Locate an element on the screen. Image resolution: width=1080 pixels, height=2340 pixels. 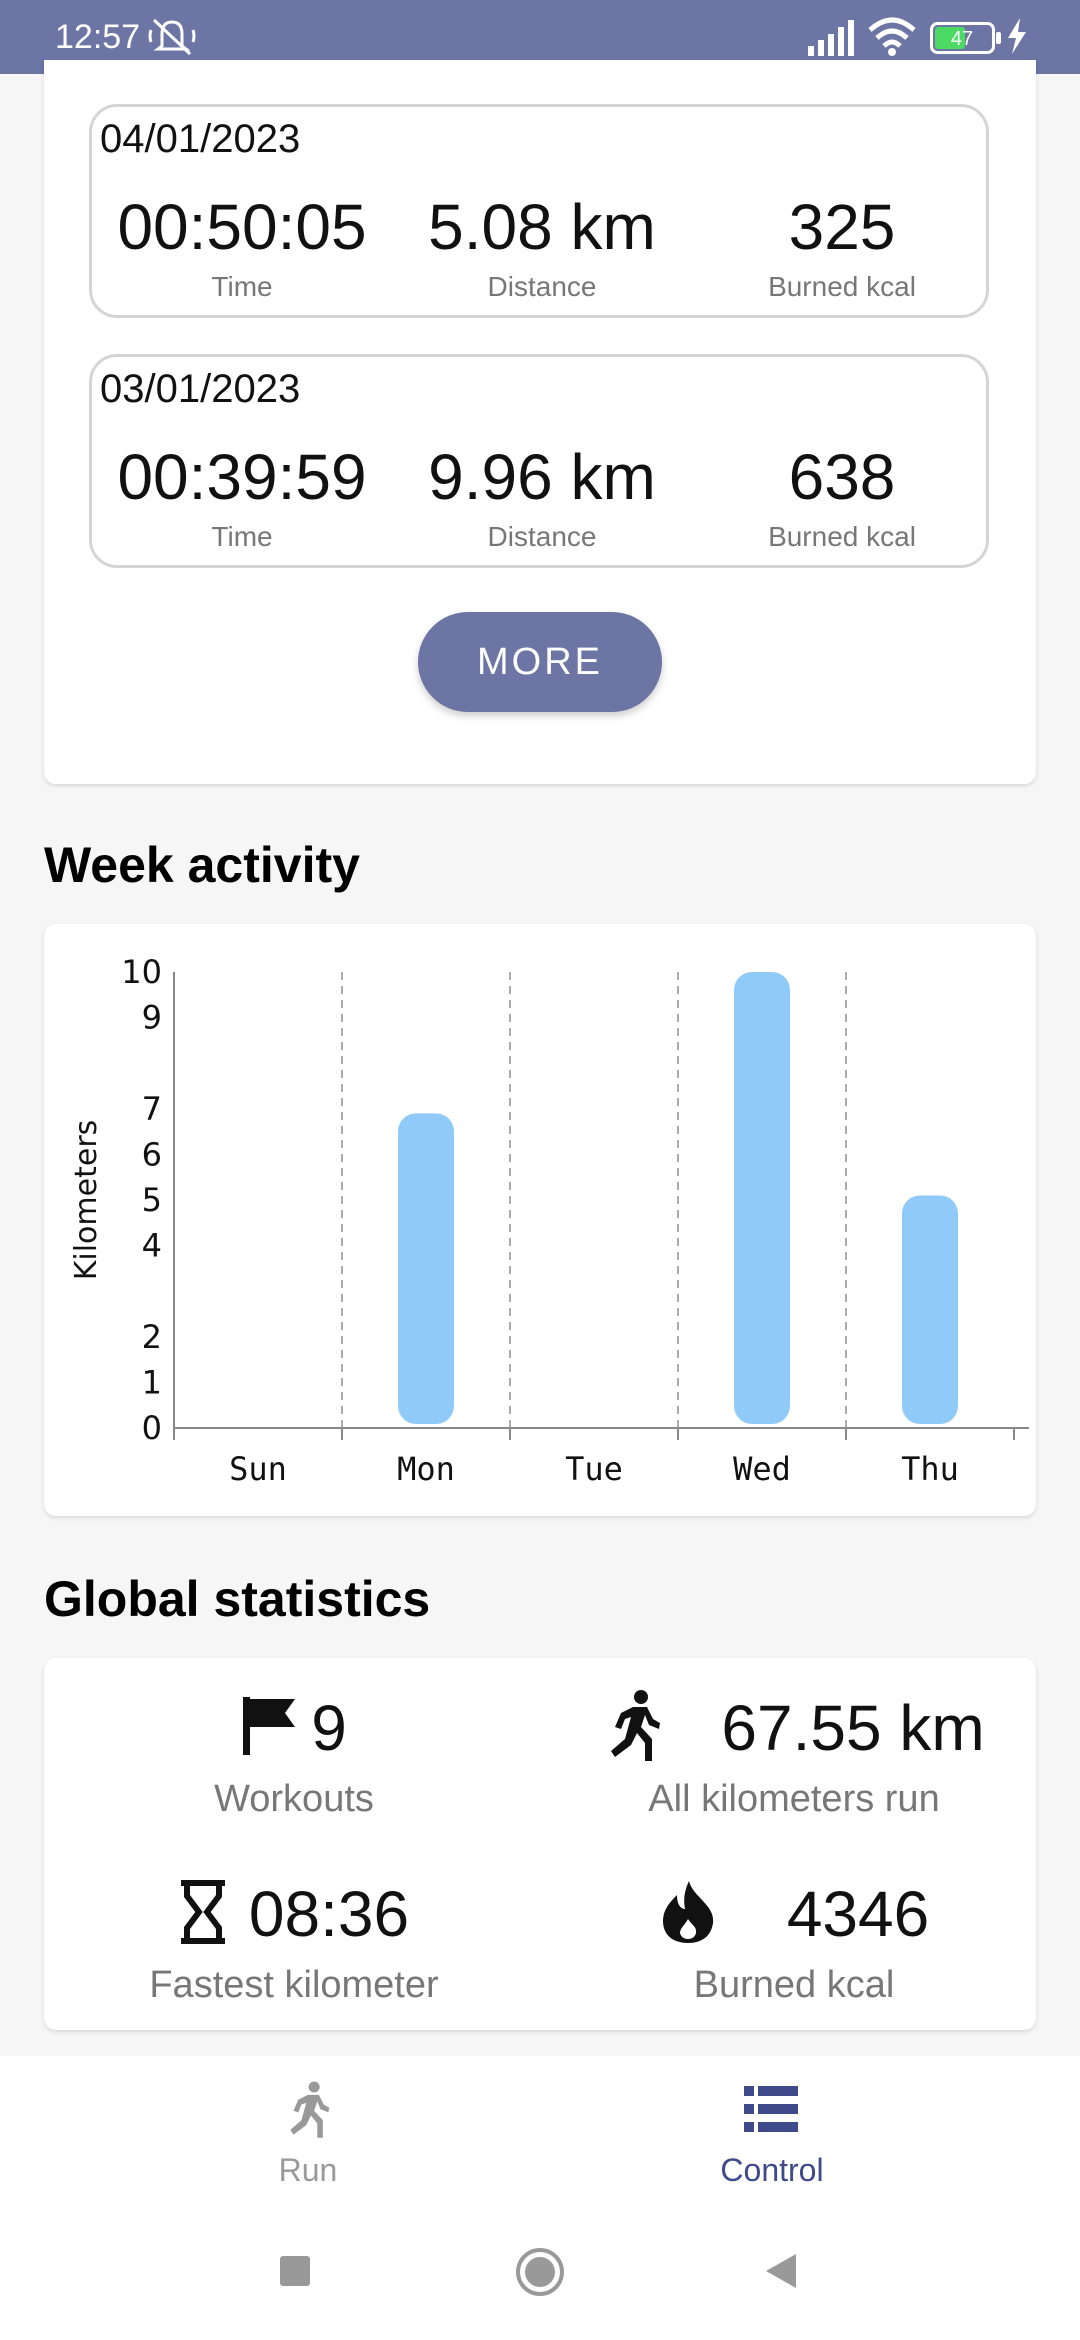
nav-item-run-label: Run is located at coordinates (308, 2170).